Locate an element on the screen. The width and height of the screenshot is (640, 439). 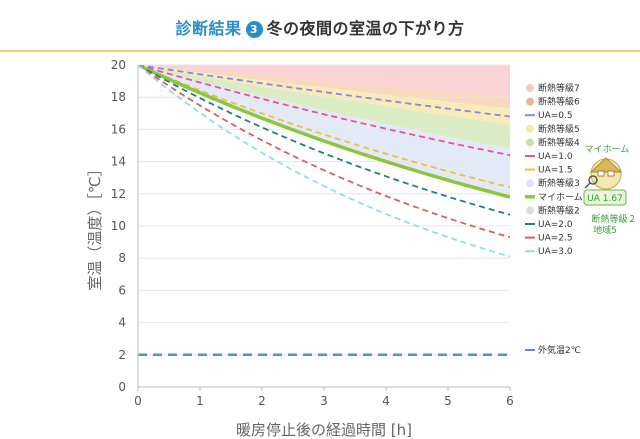
x-tick-4: 4 is located at coordinates (386, 401).